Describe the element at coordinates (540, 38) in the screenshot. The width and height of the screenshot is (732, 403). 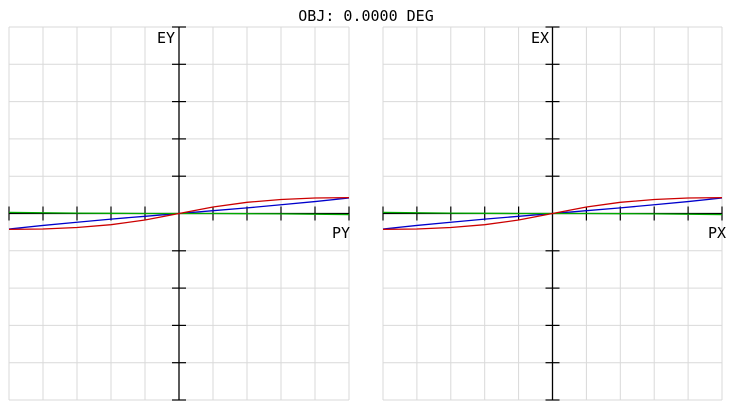
I see `y-axis-label: EX` at that location.